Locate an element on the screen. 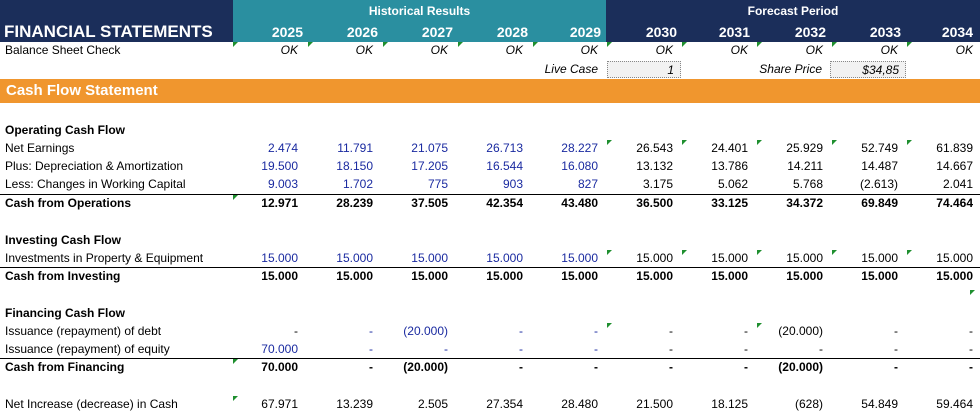 The height and width of the screenshot is (416, 980). cell: 21.075 is located at coordinates (429, 148).